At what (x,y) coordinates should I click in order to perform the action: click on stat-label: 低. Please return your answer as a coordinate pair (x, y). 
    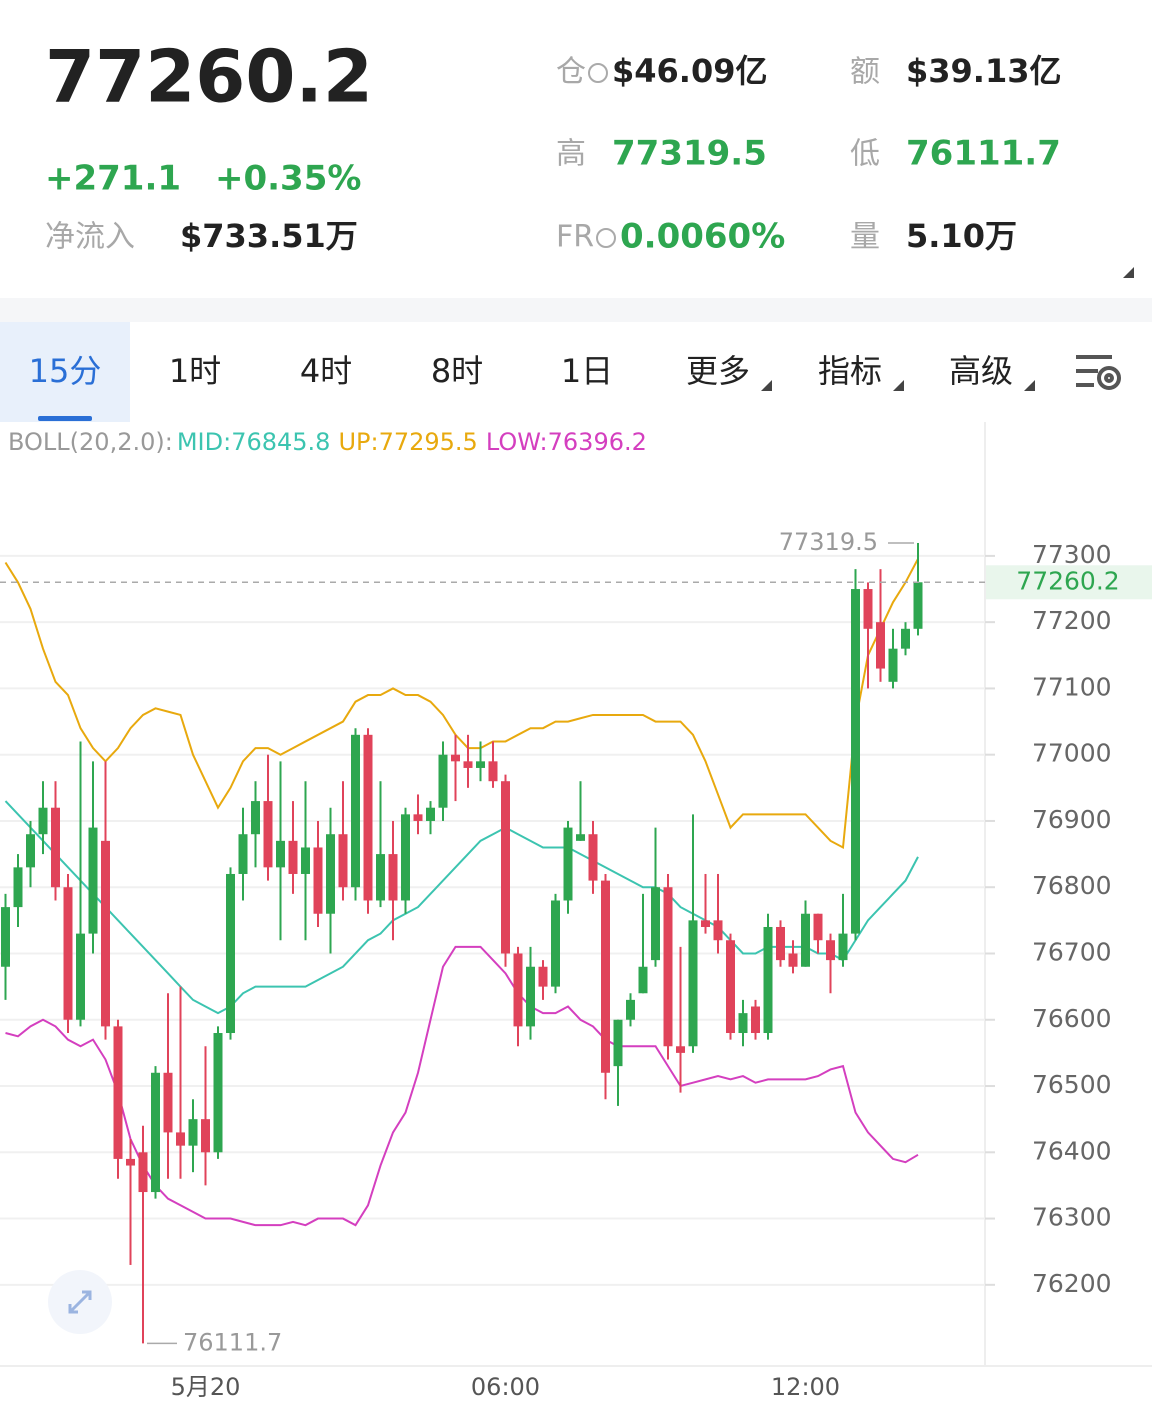
    Looking at the image, I should click on (865, 154).